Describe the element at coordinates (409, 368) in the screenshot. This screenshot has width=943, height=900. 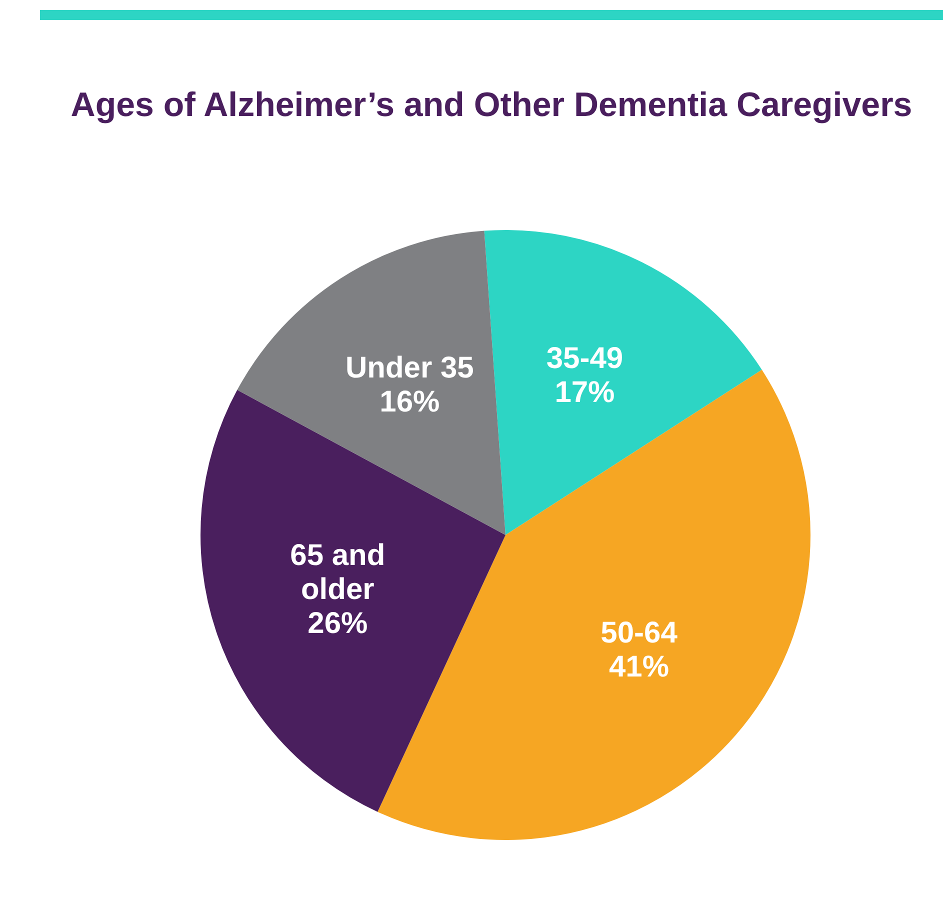
I see `slice-label: Under 35` at that location.